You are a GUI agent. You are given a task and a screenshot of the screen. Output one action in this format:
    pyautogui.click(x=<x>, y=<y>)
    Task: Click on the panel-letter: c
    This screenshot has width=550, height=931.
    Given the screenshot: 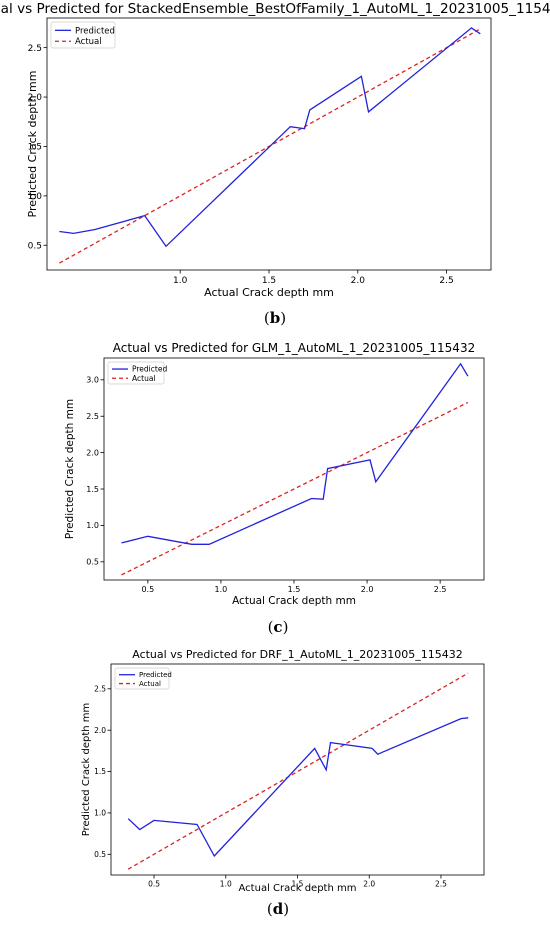 What is the action you would take?
    pyautogui.click(x=277, y=627)
    